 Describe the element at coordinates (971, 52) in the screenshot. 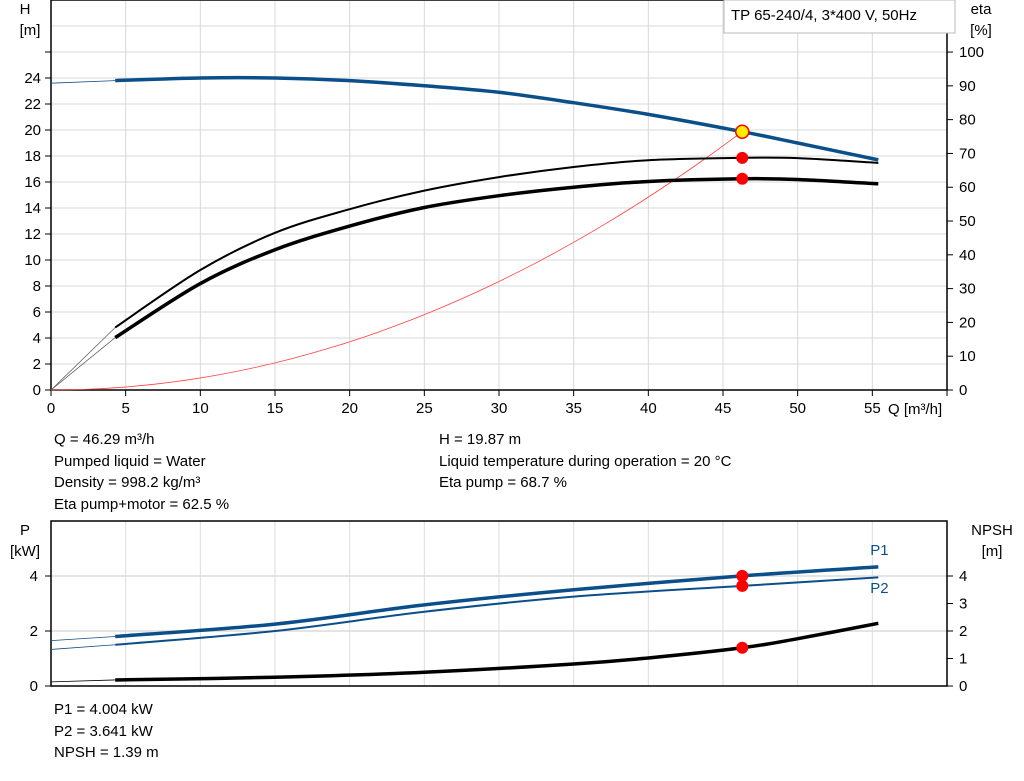

I see `y2-tick-label: 100` at that location.